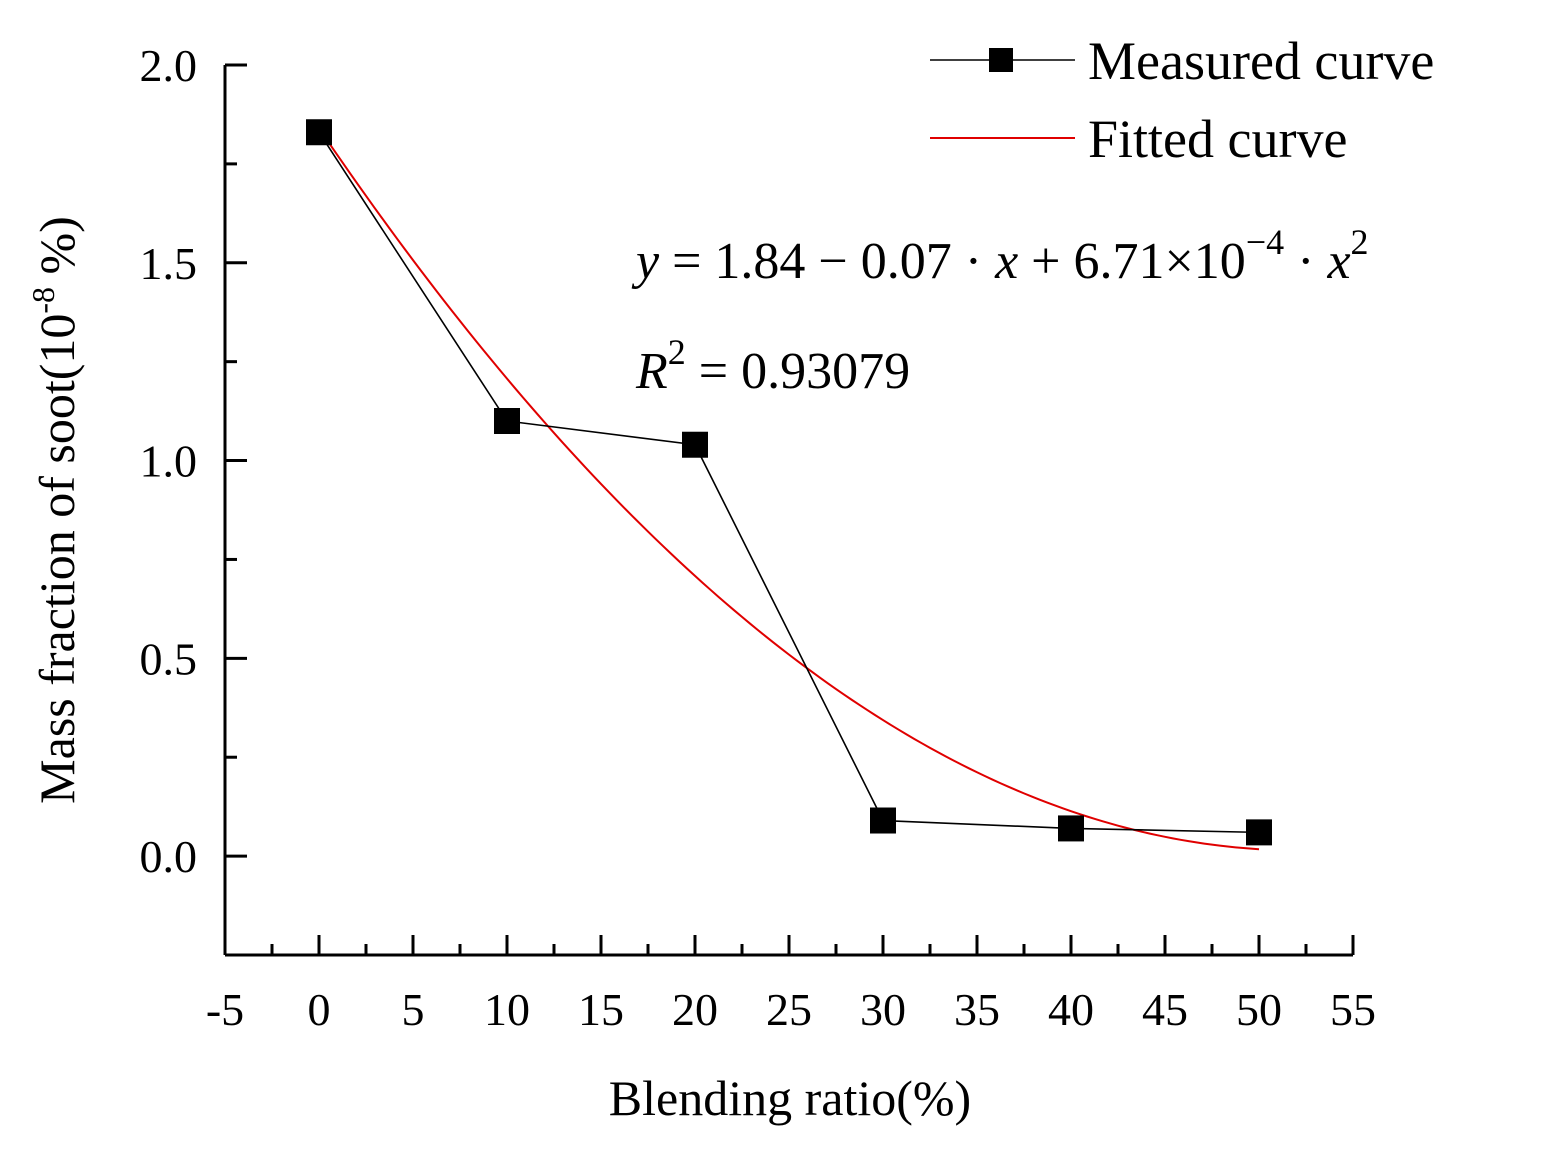 Image resolution: width=1561 pixels, height=1151 pixels. I want to click on r-squared: R2 = 0.93079, so click(772, 366).